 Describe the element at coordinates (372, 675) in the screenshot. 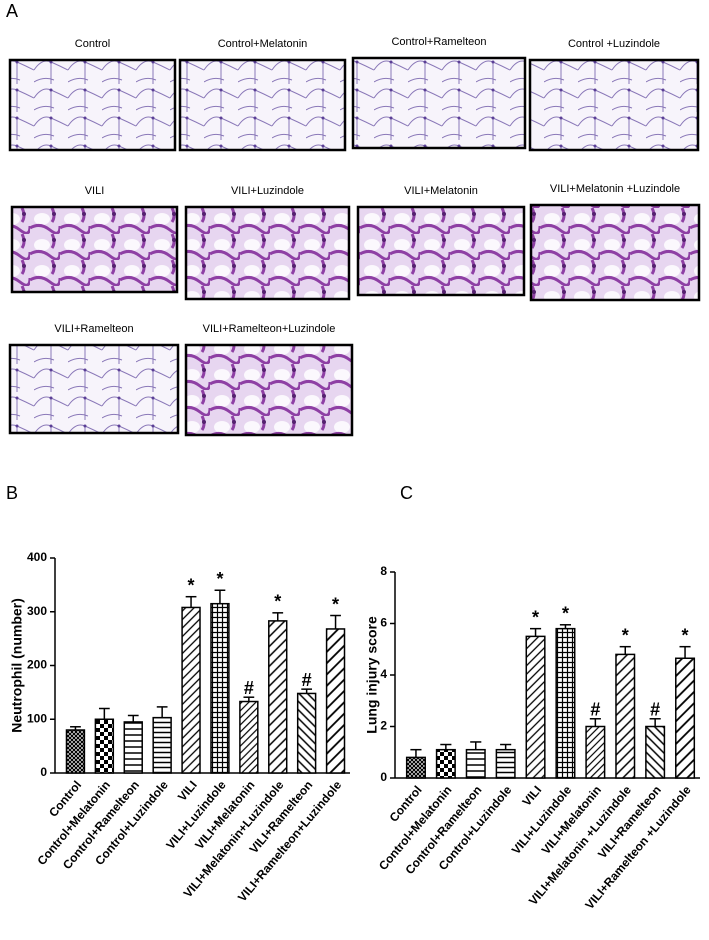

I see `y-axis-label: Lung injury score` at that location.